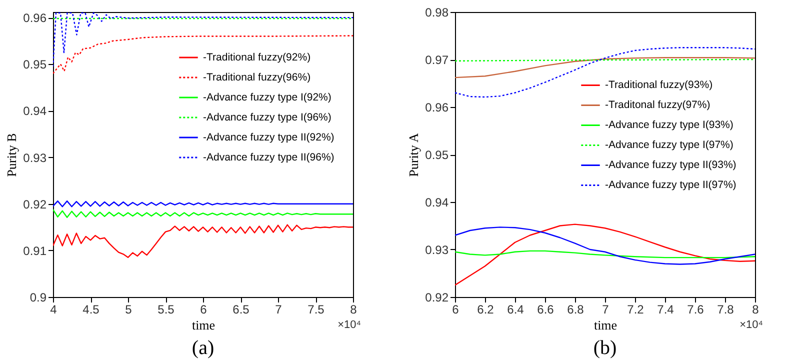  I want to click on legend-label: -Advance fuzzy type I(92%), so click(267, 98).